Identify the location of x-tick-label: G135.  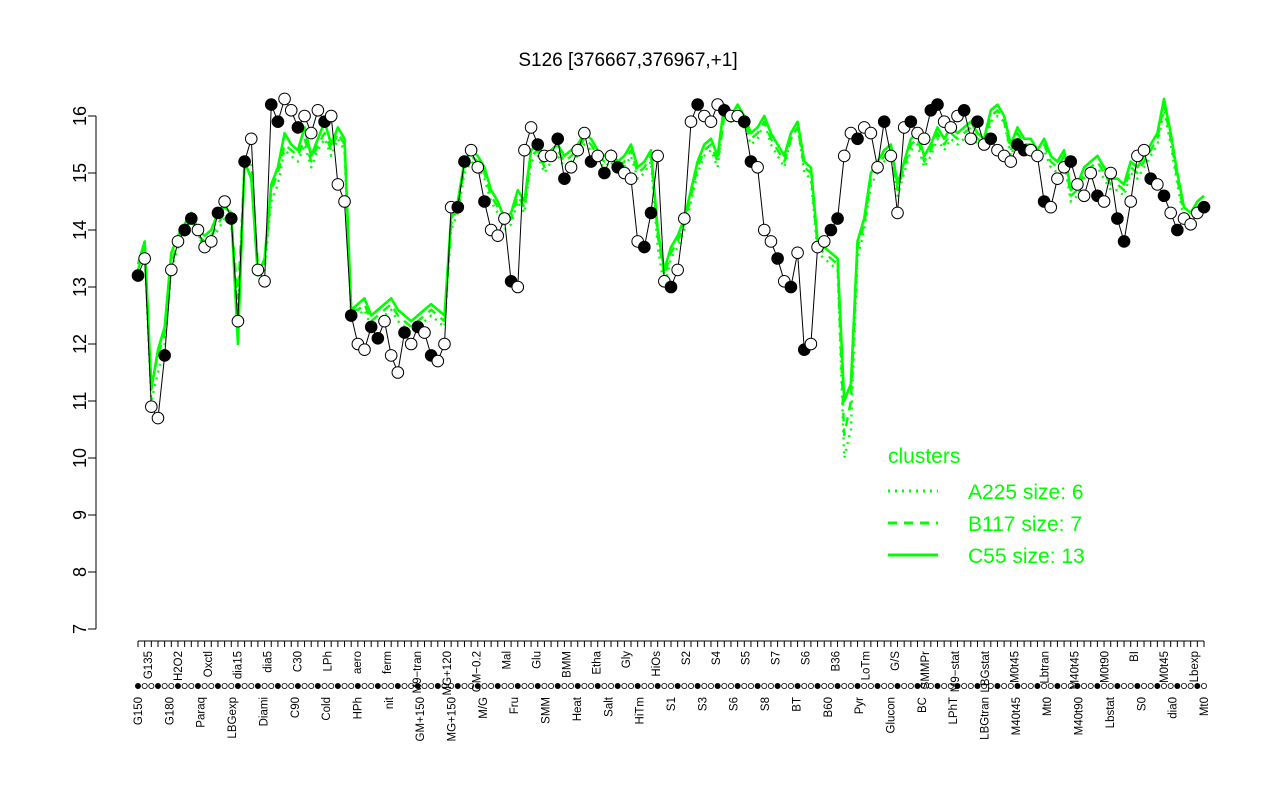
(149, 665).